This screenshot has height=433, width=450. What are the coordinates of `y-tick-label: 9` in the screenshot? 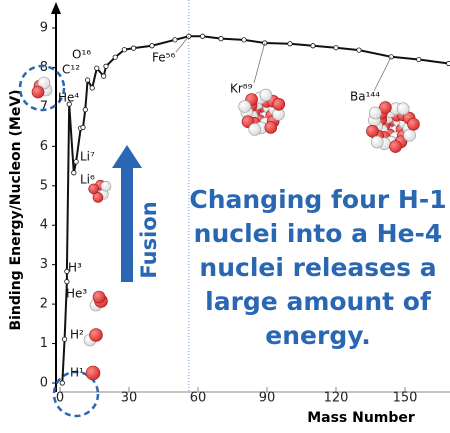 It's located at (44, 28).